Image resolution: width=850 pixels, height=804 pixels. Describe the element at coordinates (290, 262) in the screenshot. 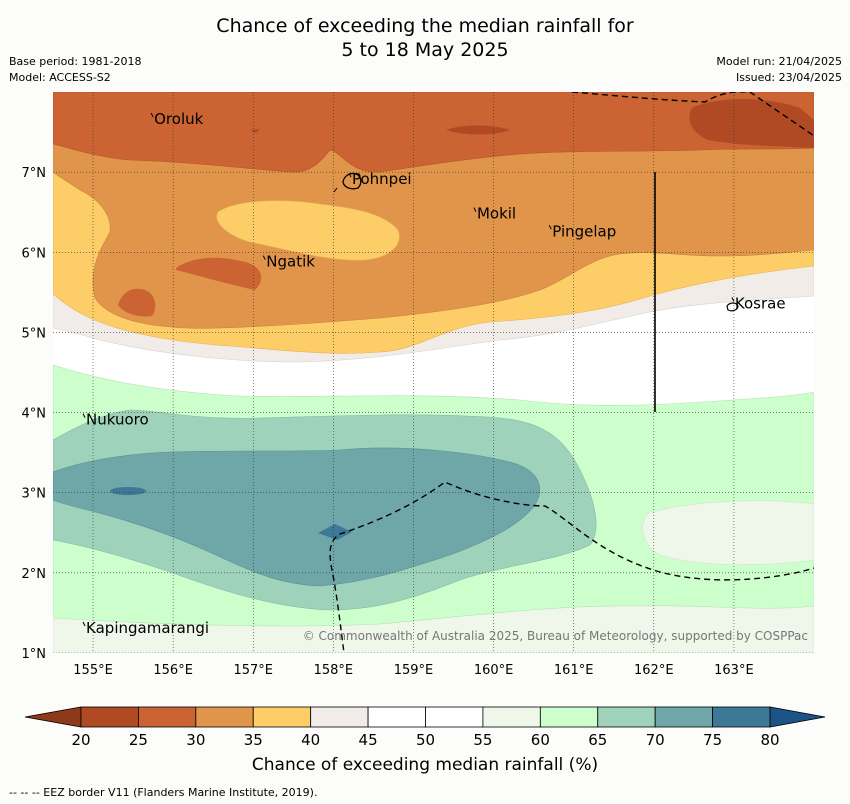

I see `place-label: Ngatik` at that location.